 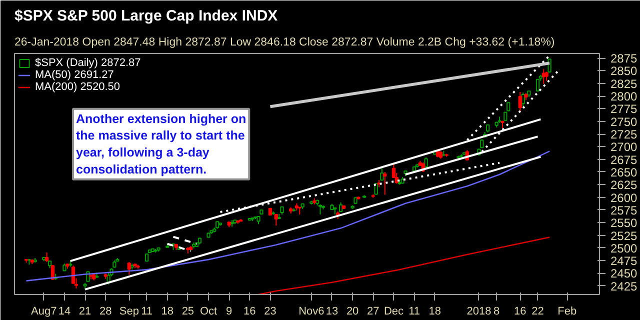 What do you see at coordinates (624, 223) in the screenshot?
I see `y-tick-label: 2550` at bounding box center [624, 223].